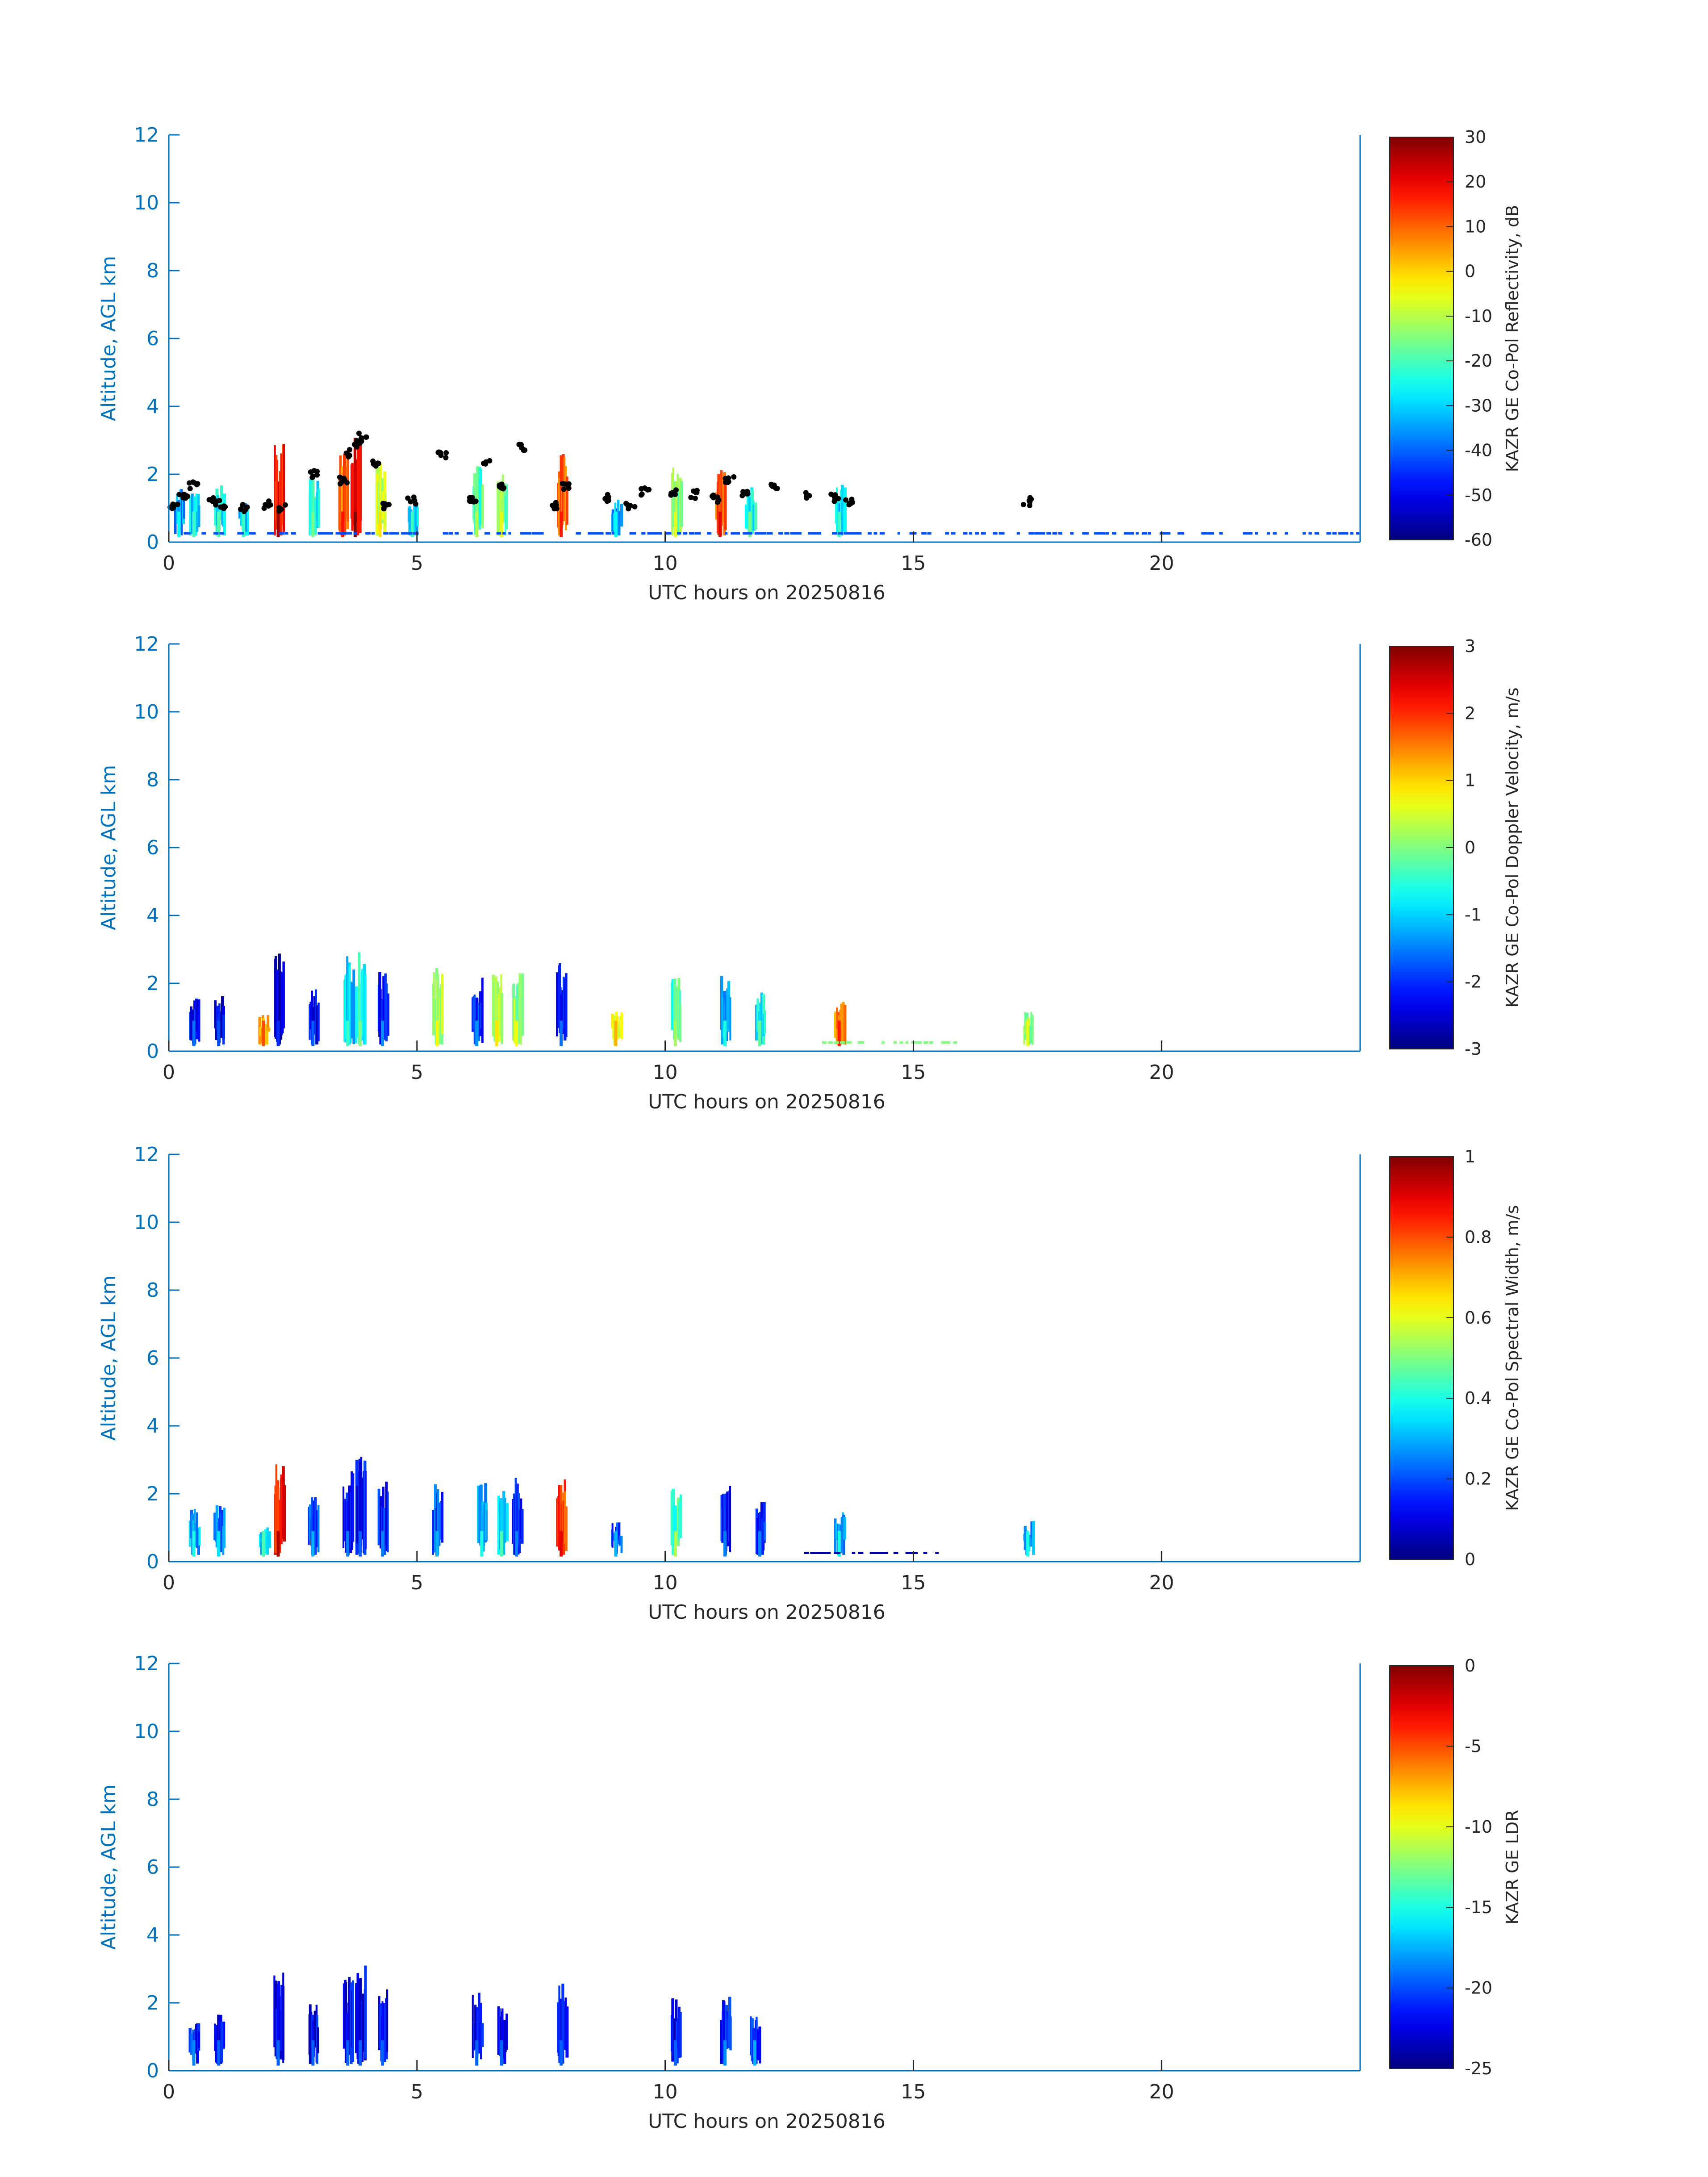  What do you see at coordinates (1475, 226) in the screenshot?
I see `colorbar-tick-label: 10` at bounding box center [1475, 226].